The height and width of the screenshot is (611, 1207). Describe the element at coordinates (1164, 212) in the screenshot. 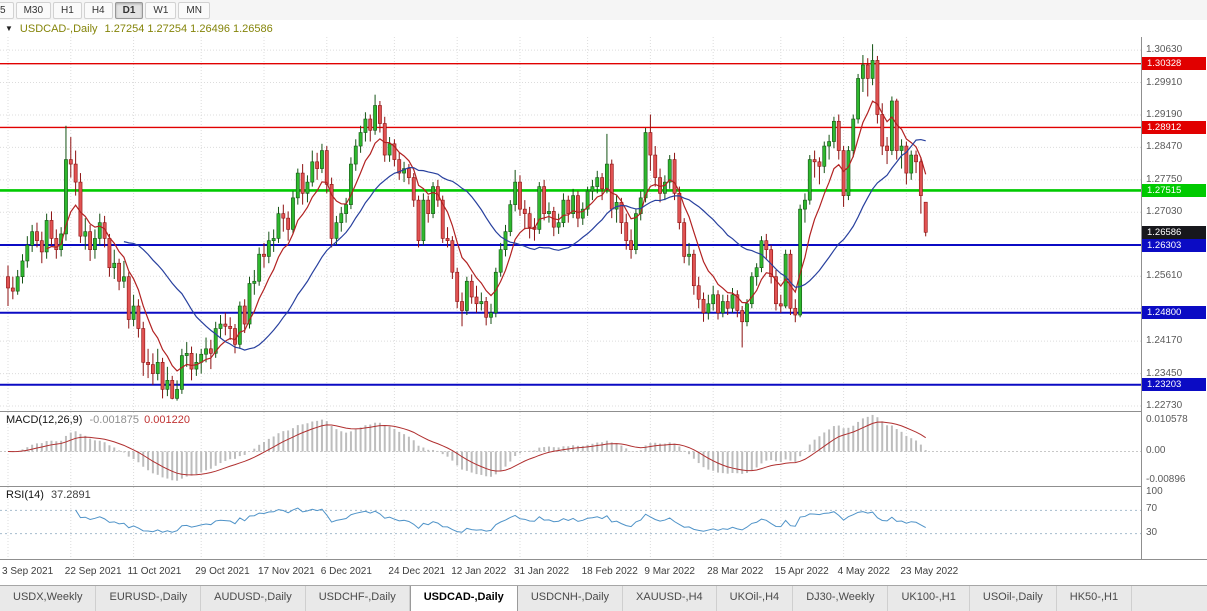

I see `price-axis-label: 1.27030` at that location.